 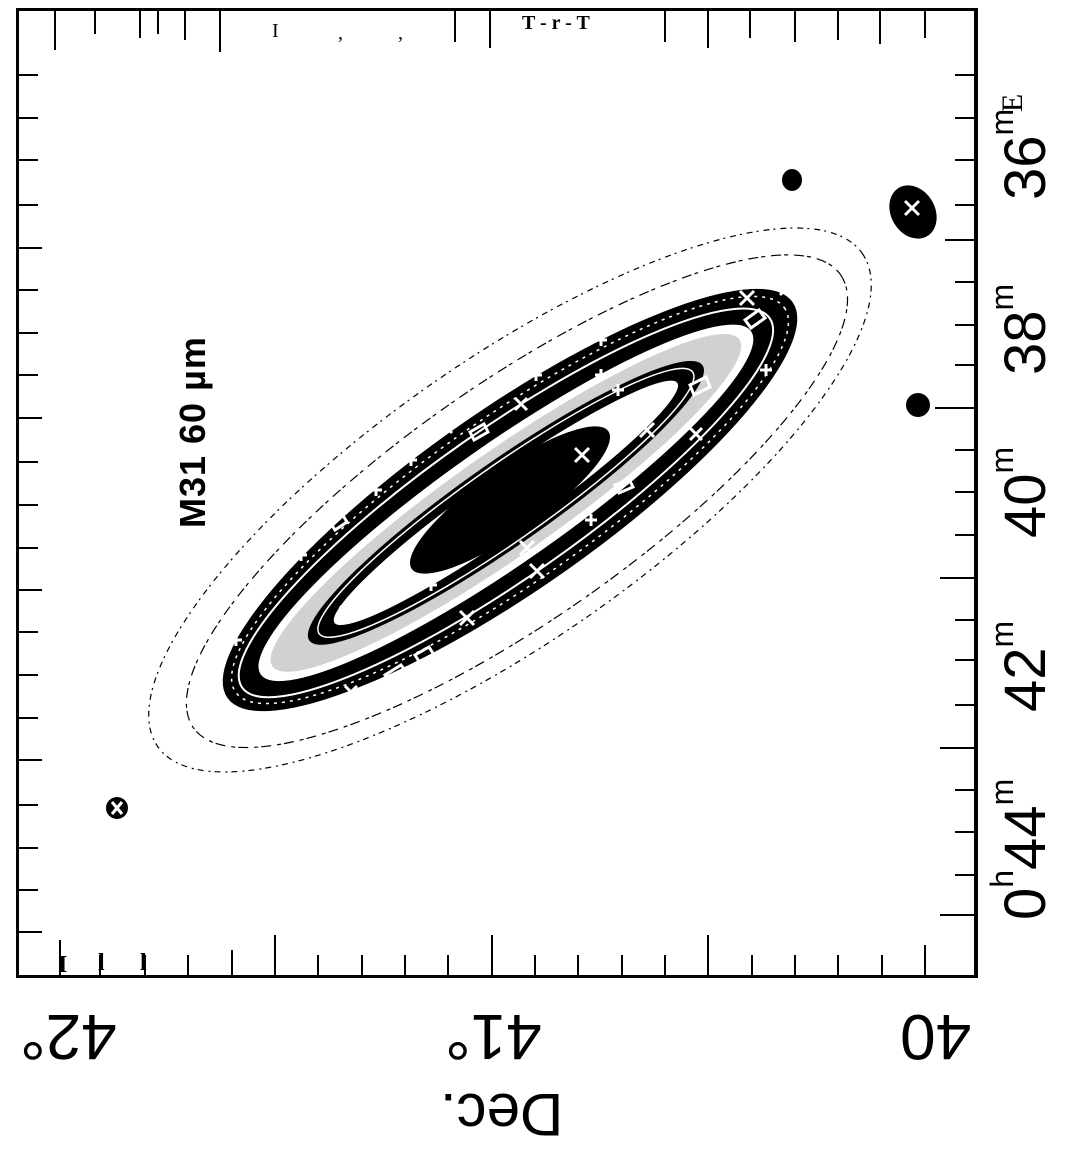 I want to click on ra-label-36: 36m, so click(x=1021, y=154).